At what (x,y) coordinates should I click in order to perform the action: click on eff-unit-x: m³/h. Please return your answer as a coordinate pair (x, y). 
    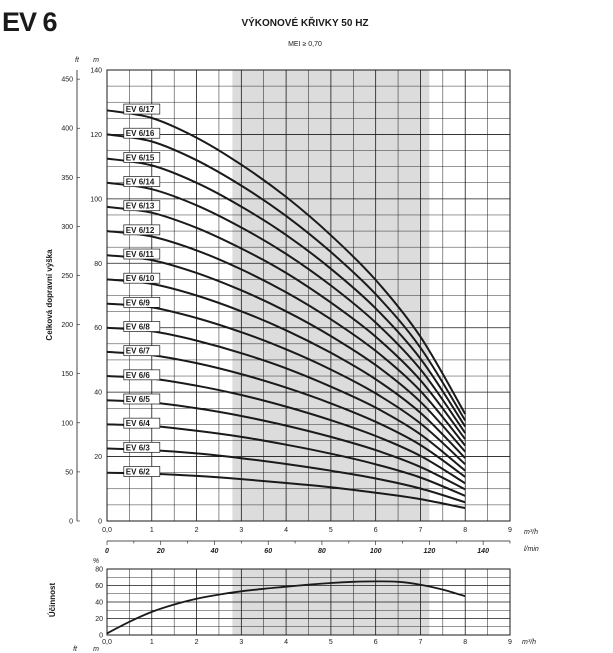
    Looking at the image, I should click on (529, 642).